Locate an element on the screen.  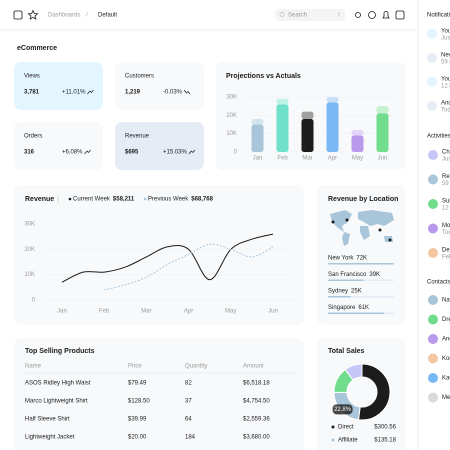
progress-bar is located at coordinates (339, 297).